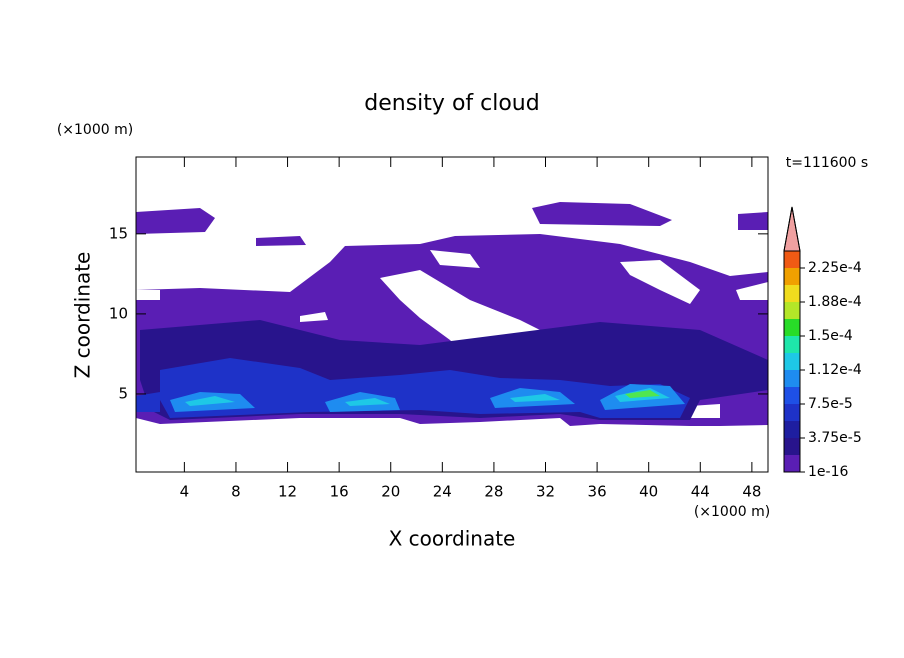 This screenshot has width=904, height=658. I want to click on chart-title: density of cloud, so click(451, 103).